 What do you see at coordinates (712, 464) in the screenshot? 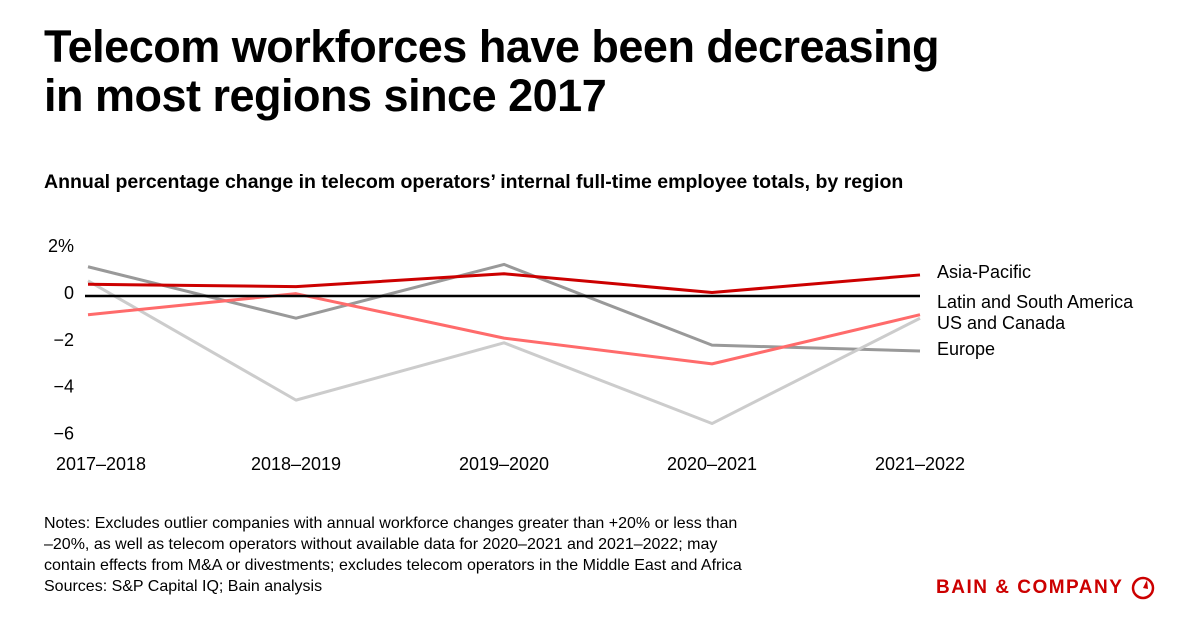
I see `x-tick-label: 2020–2021` at bounding box center [712, 464].